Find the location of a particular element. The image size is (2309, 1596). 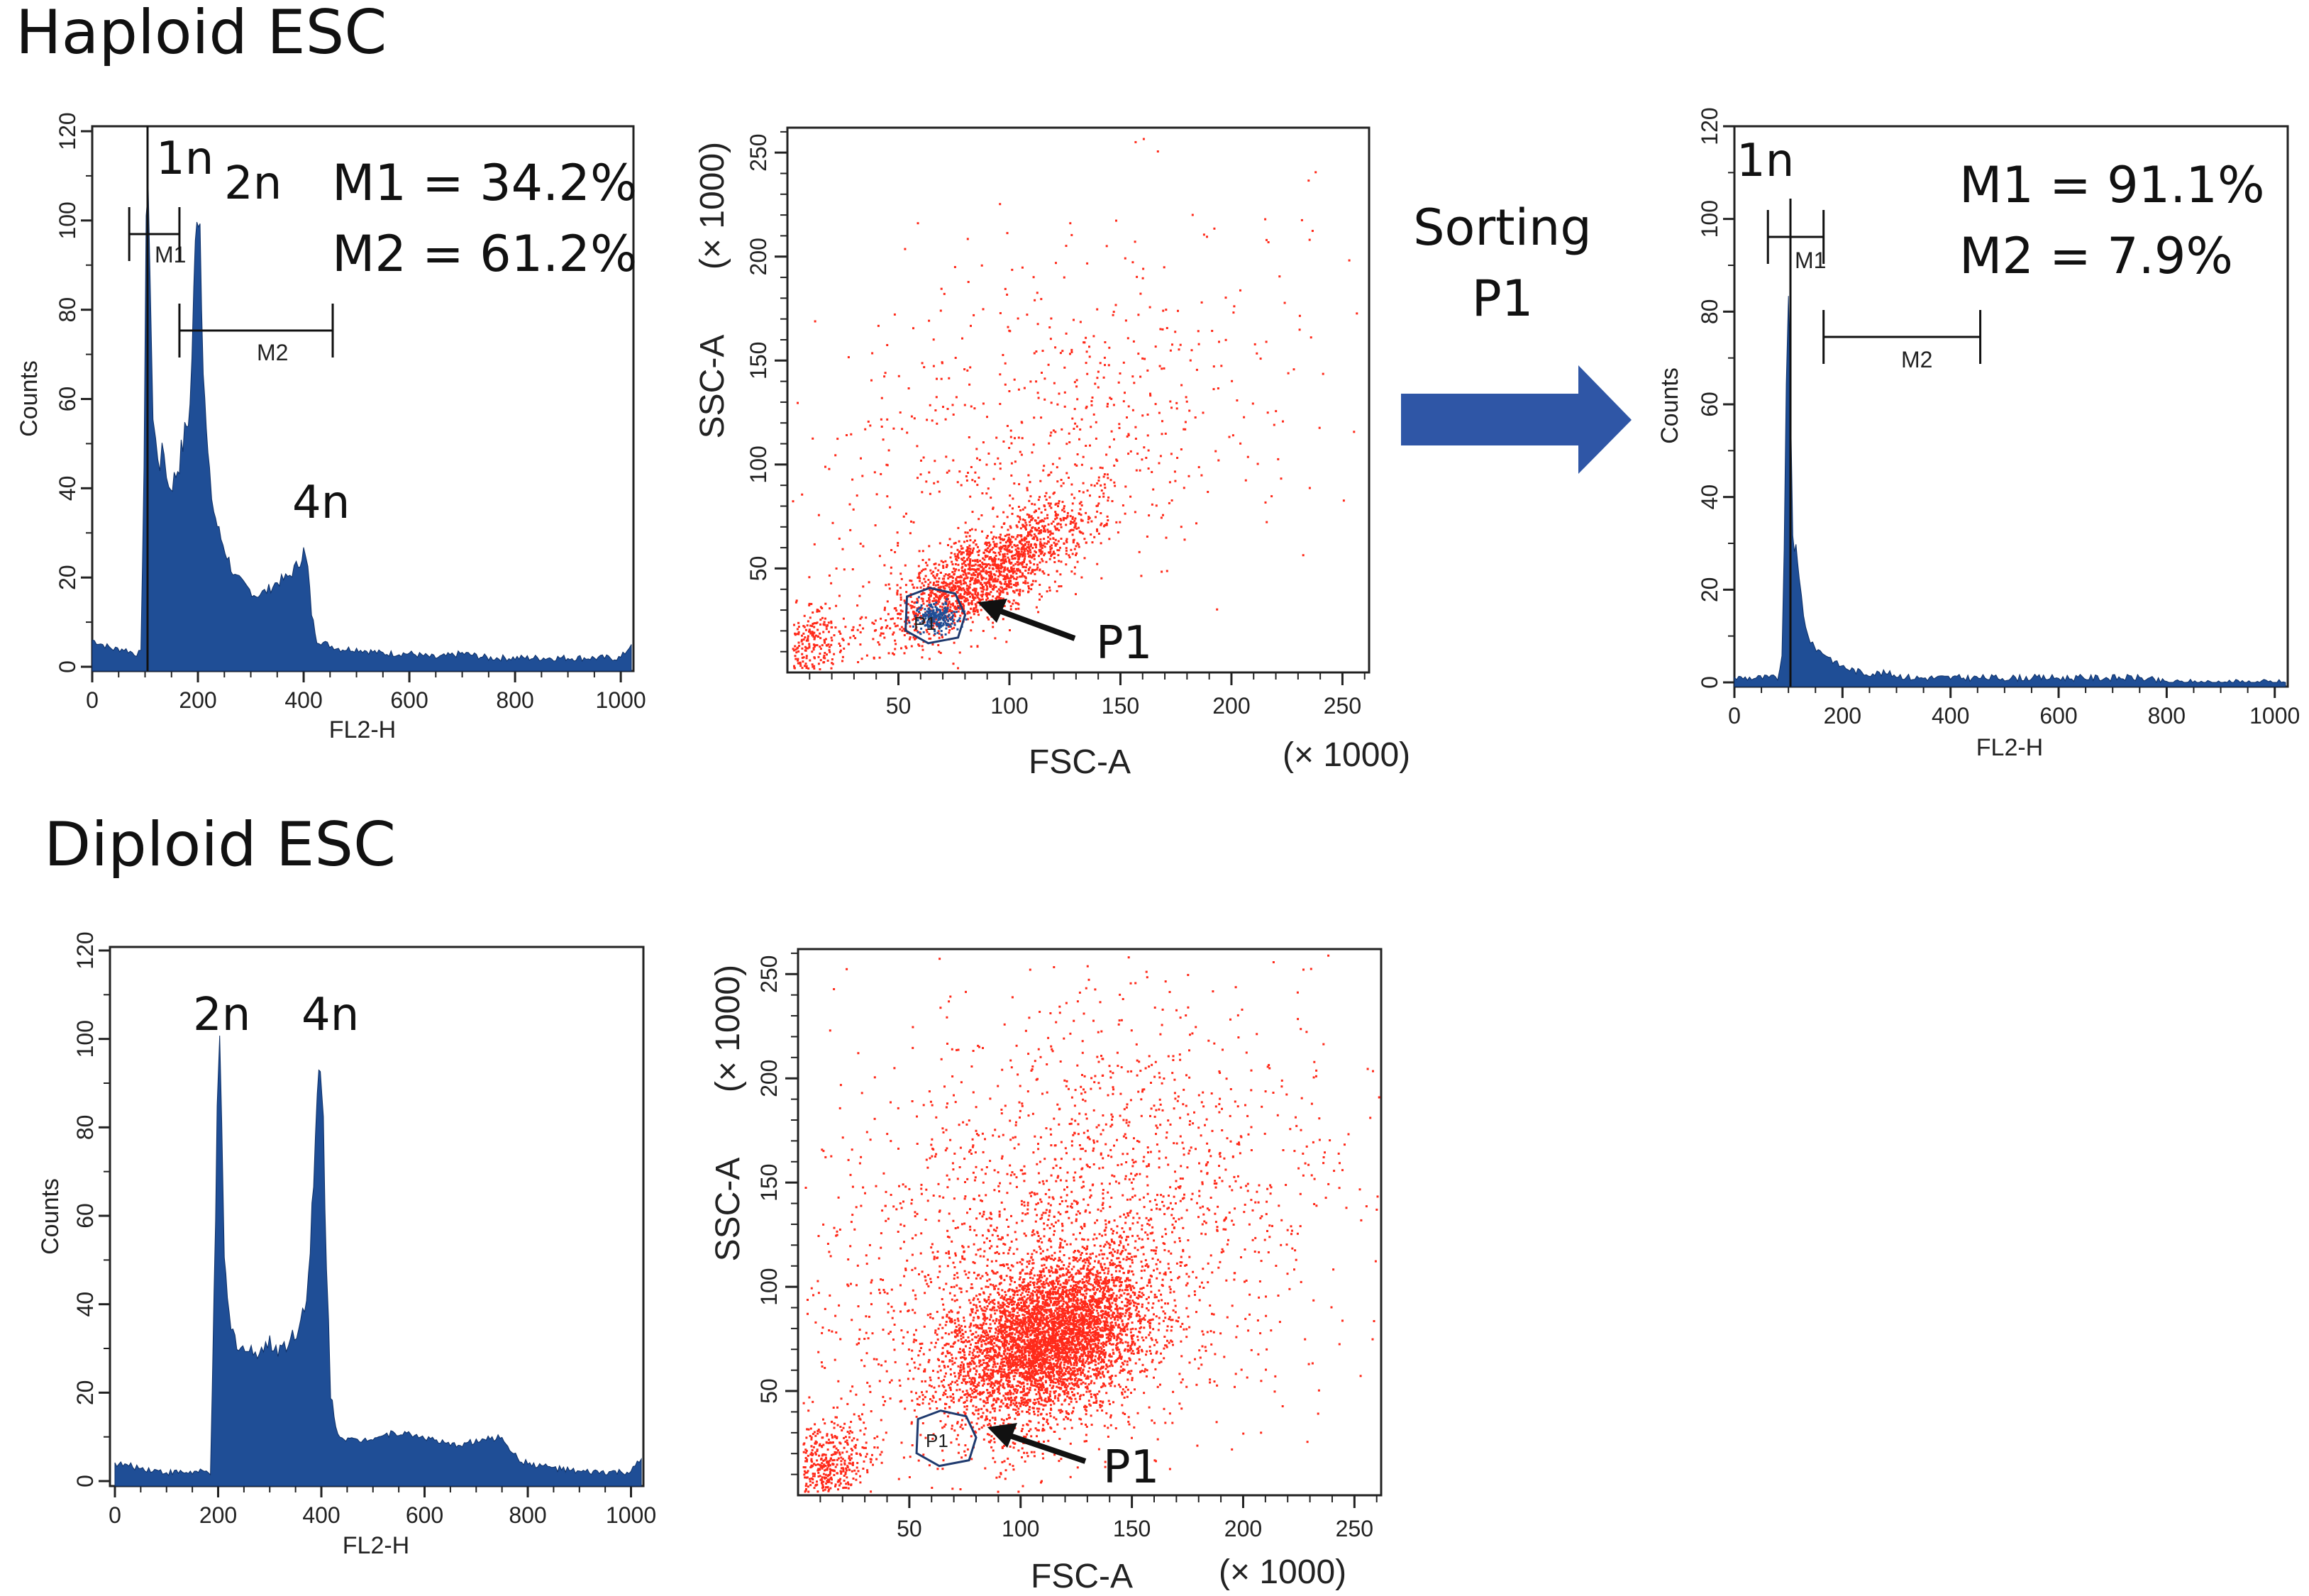

x-tick-label: 250 is located at coordinates (1342, 706).